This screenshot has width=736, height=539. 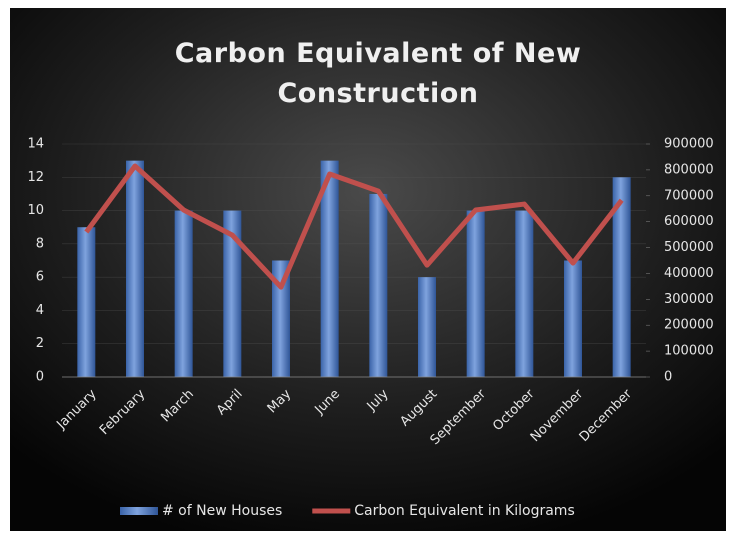 I want to click on y-tick-label: 14, so click(x=35, y=144).